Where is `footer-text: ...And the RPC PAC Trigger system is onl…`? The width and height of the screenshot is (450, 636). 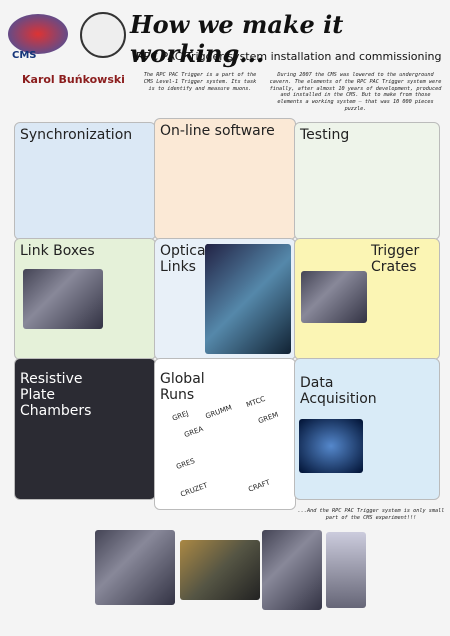 footer-text: ...And the RPC PAC Trigger system is onl… is located at coordinates (371, 514).